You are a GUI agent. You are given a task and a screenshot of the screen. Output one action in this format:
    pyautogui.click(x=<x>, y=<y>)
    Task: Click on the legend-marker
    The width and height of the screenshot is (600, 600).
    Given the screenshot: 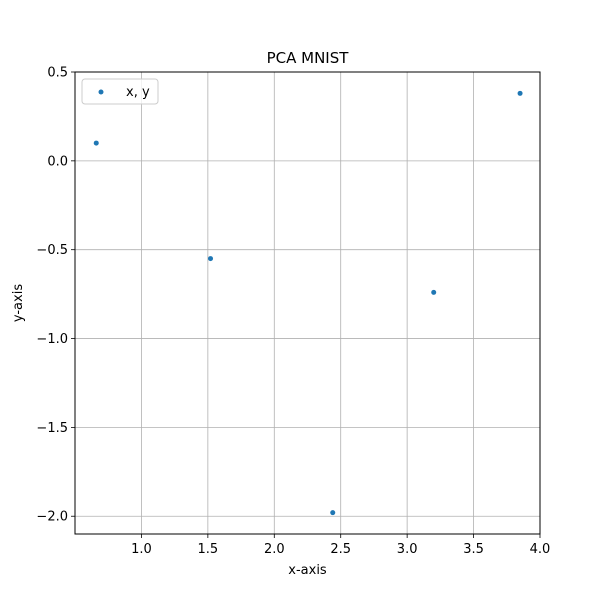 What is the action you would take?
    pyautogui.click(x=101, y=92)
    